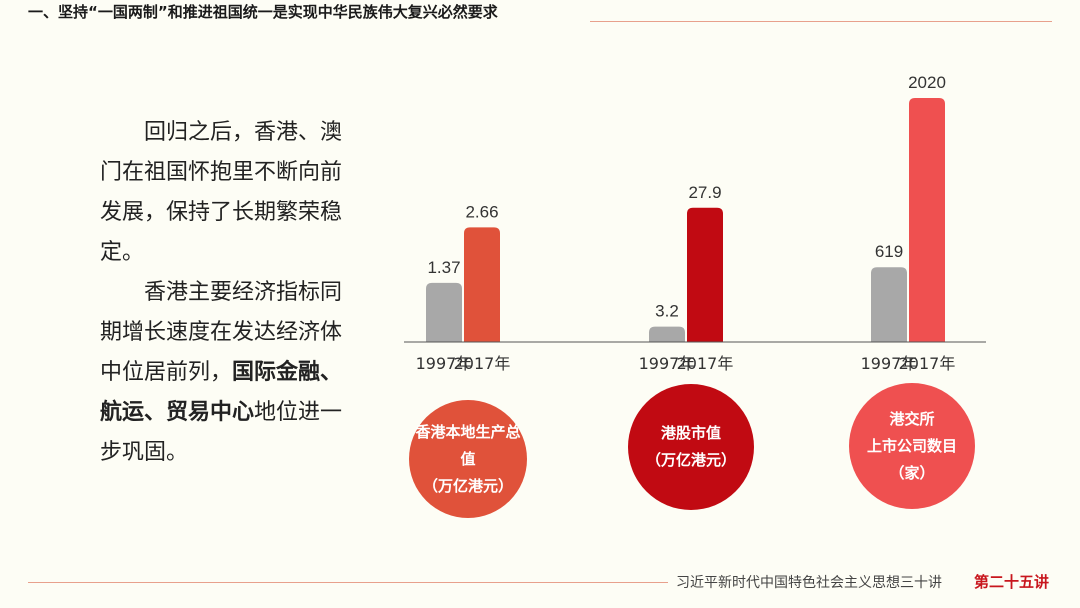 This screenshot has height=608, width=1080. I want to click on category-circle-1: 港股市值 （万亿港元）, so click(691, 447).